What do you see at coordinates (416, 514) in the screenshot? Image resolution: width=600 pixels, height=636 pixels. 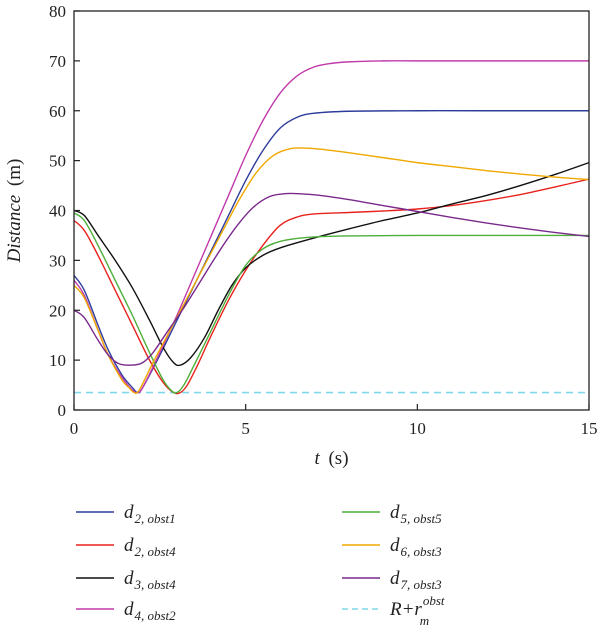 I see `legend-label: d5, obst5` at bounding box center [416, 514].